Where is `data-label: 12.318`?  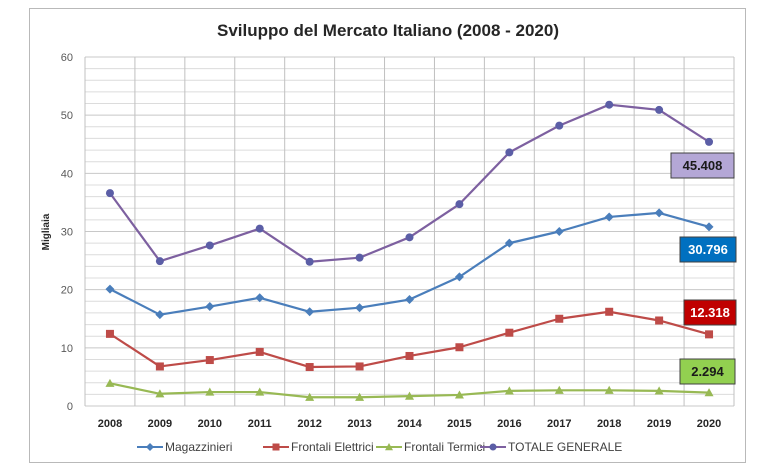 data-label: 12.318 is located at coordinates (710, 312).